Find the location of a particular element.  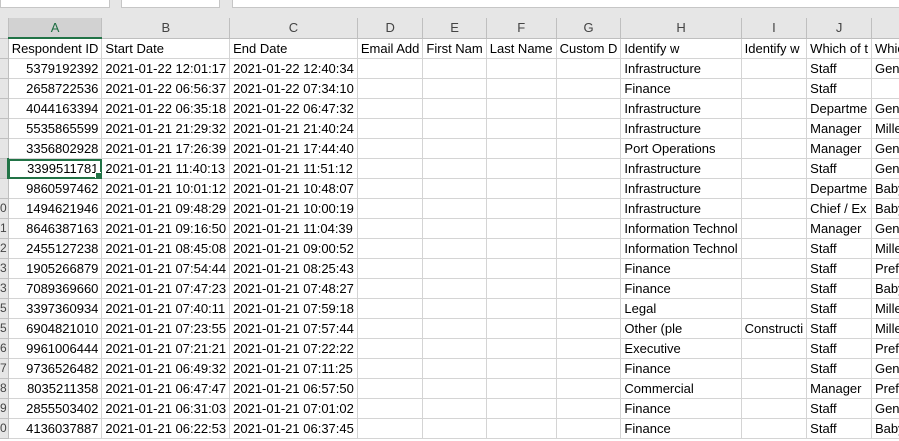

header-cell: Identify w is located at coordinates (681, 48).